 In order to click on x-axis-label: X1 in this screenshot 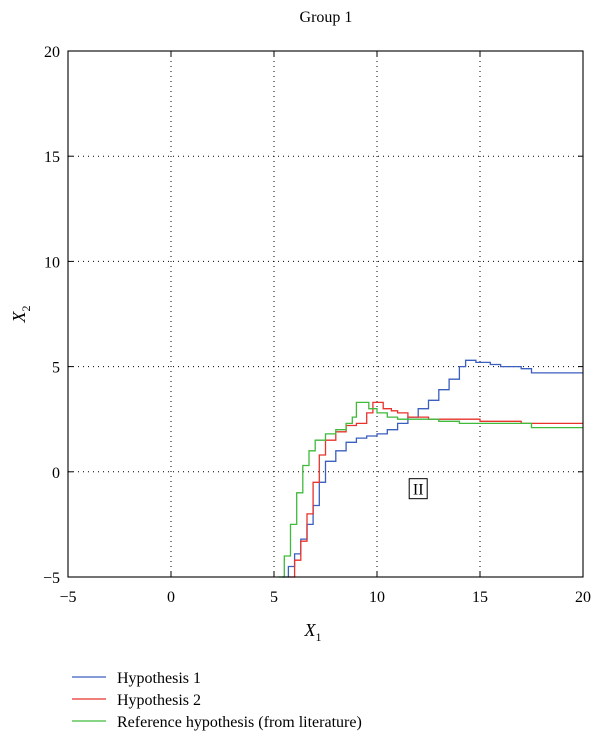, I will do `click(313, 632)`.